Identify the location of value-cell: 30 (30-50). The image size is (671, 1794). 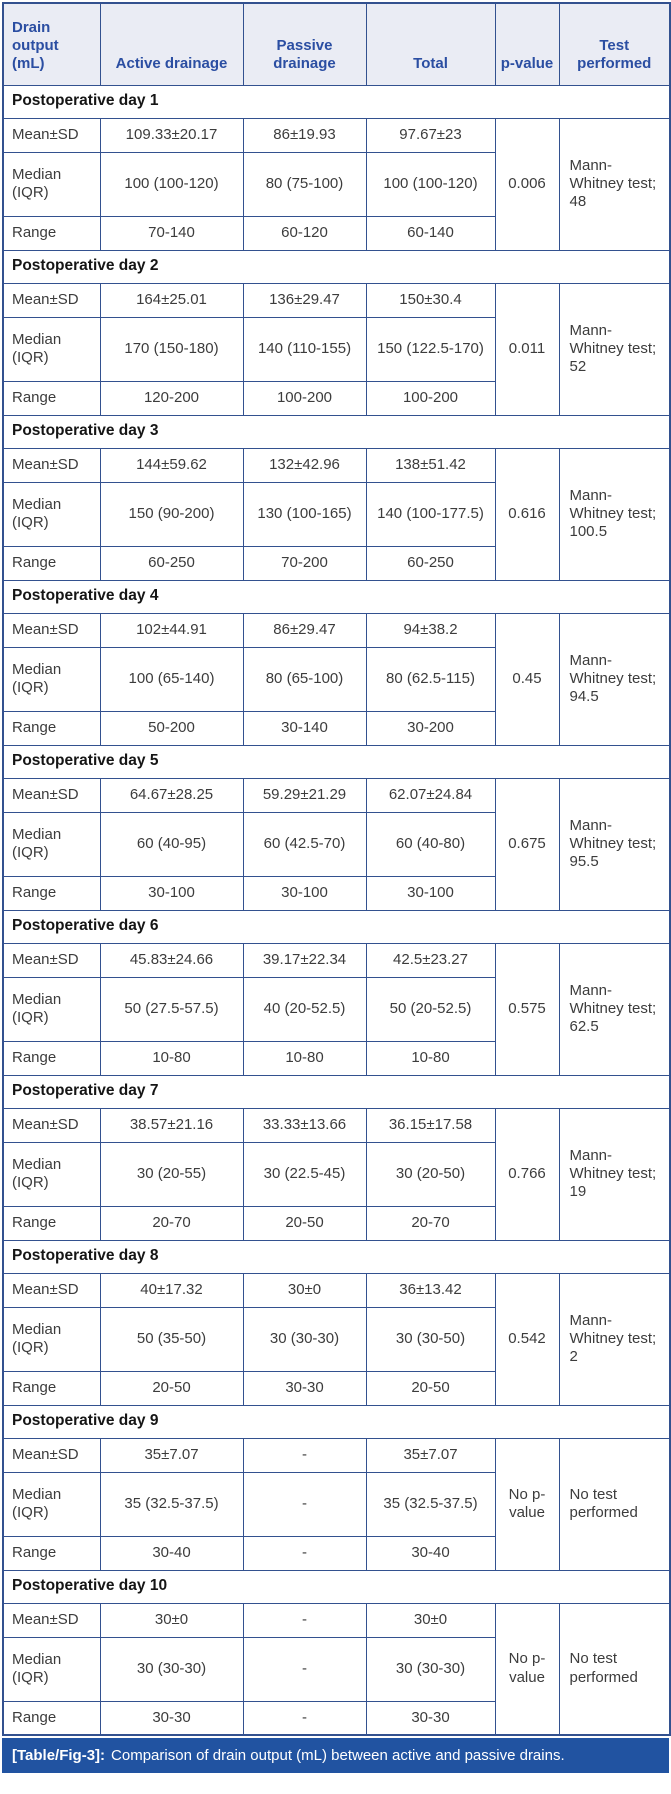
(430, 1339).